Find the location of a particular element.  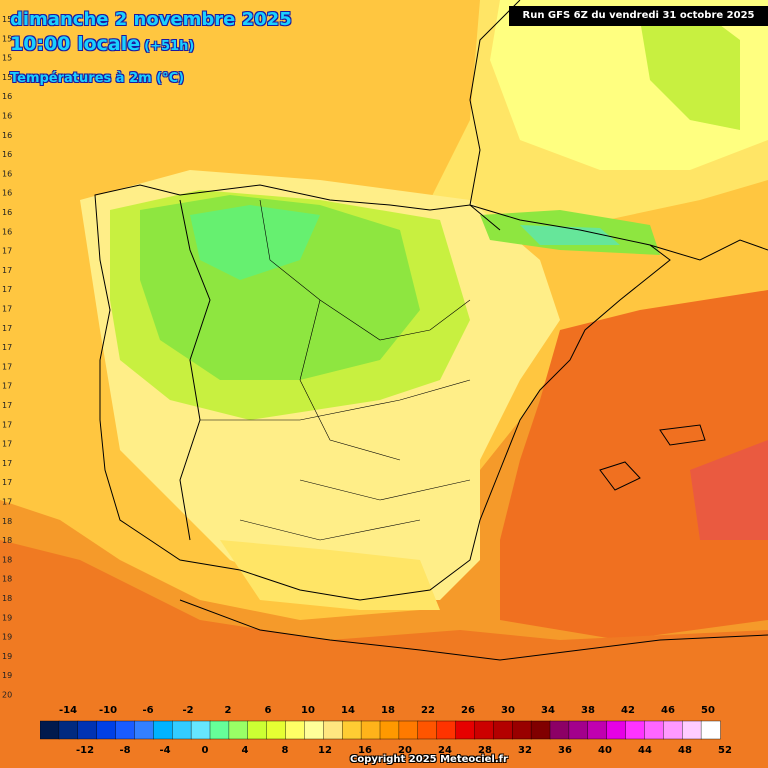

legend-label-upper: 34 is located at coordinates (548, 710).